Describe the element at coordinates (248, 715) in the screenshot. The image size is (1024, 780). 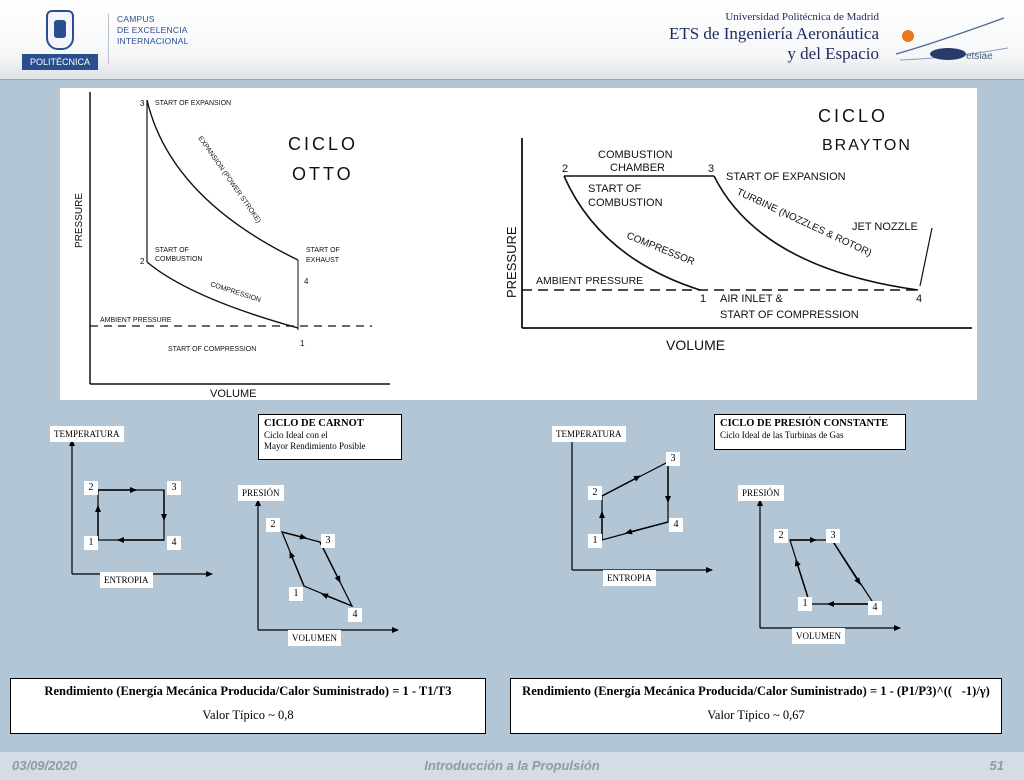
I see `carnot-typical-value: Valor Típico ~ 0,8` at that location.